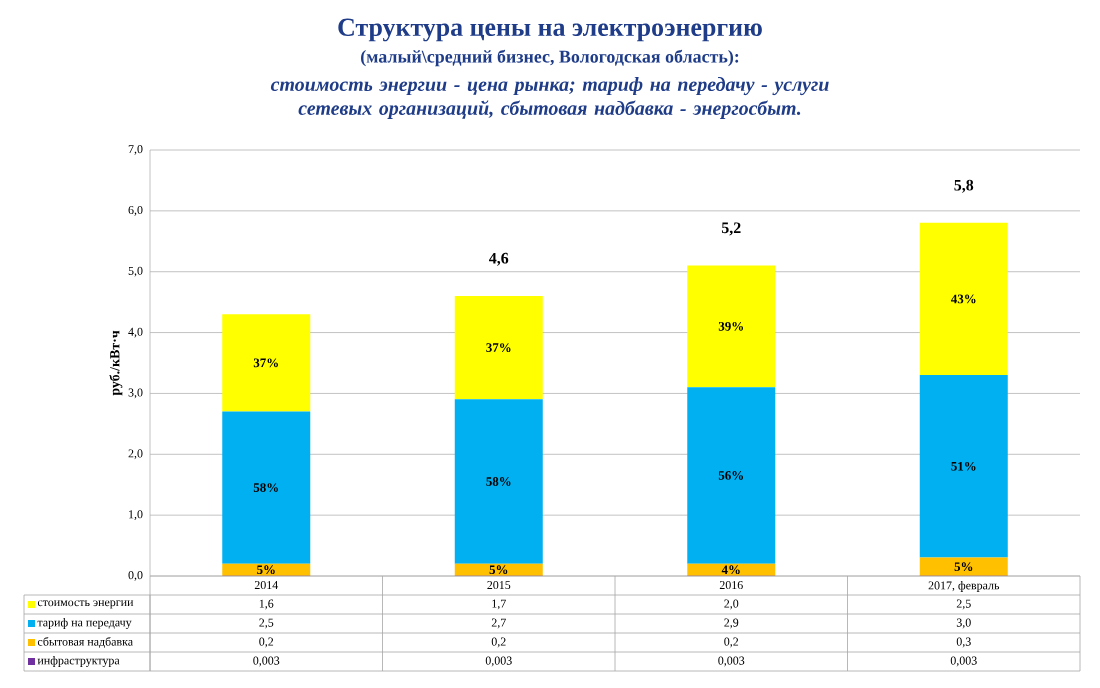 The height and width of the screenshot is (688, 1100). I want to click on chart-title: Структура цены на электроэнергию, so click(550, 30).